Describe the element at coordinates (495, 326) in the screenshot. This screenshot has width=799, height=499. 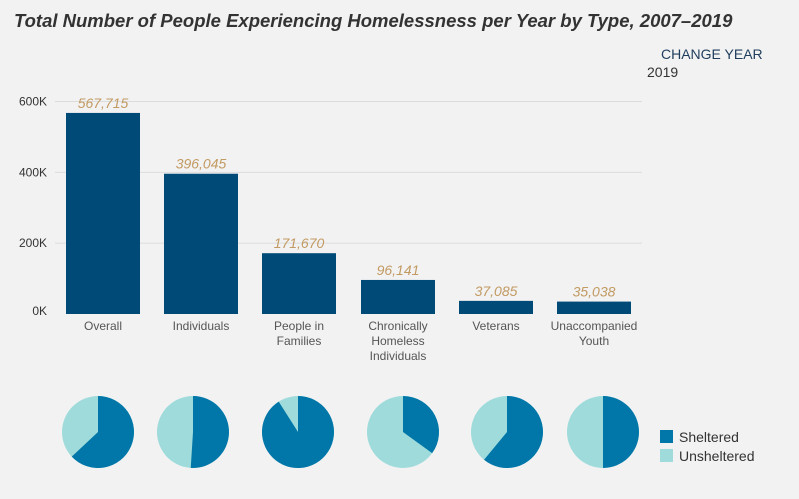
I see `x-tick-label: Veterans` at that location.